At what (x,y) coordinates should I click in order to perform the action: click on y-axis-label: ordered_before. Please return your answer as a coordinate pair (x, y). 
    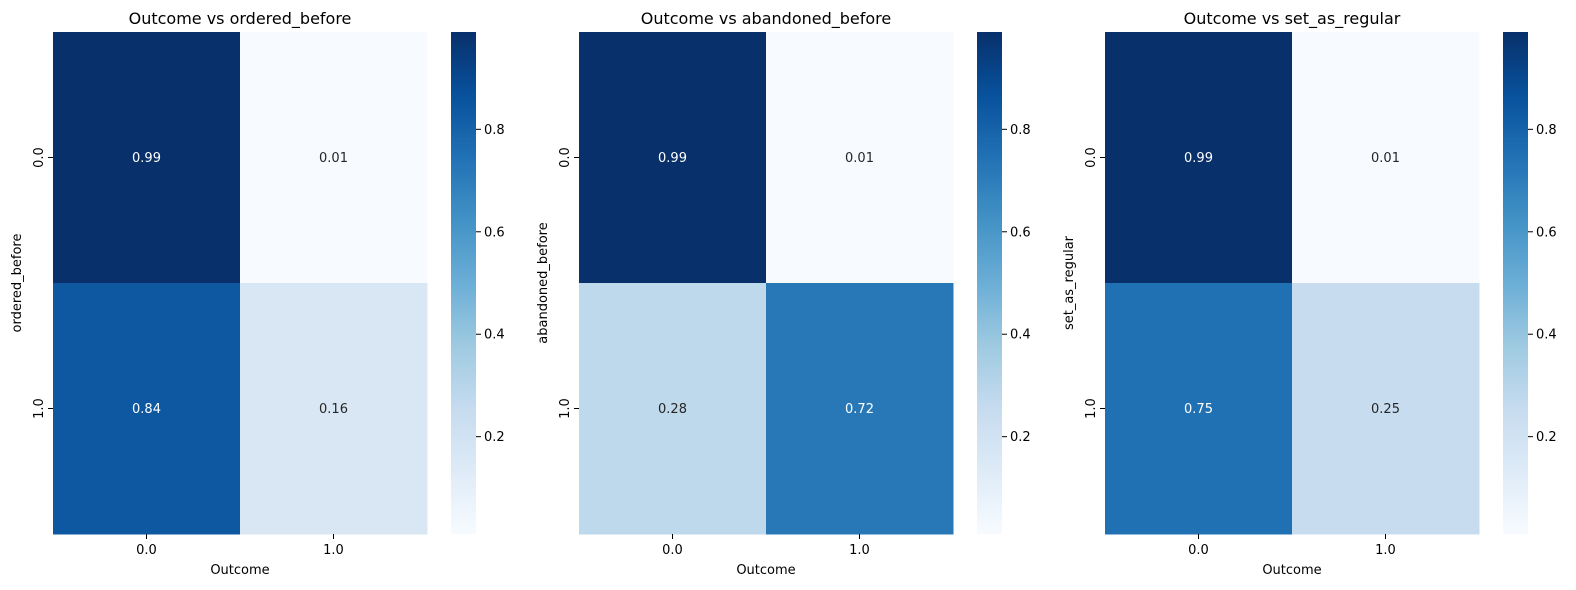
    Looking at the image, I should click on (17, 283).